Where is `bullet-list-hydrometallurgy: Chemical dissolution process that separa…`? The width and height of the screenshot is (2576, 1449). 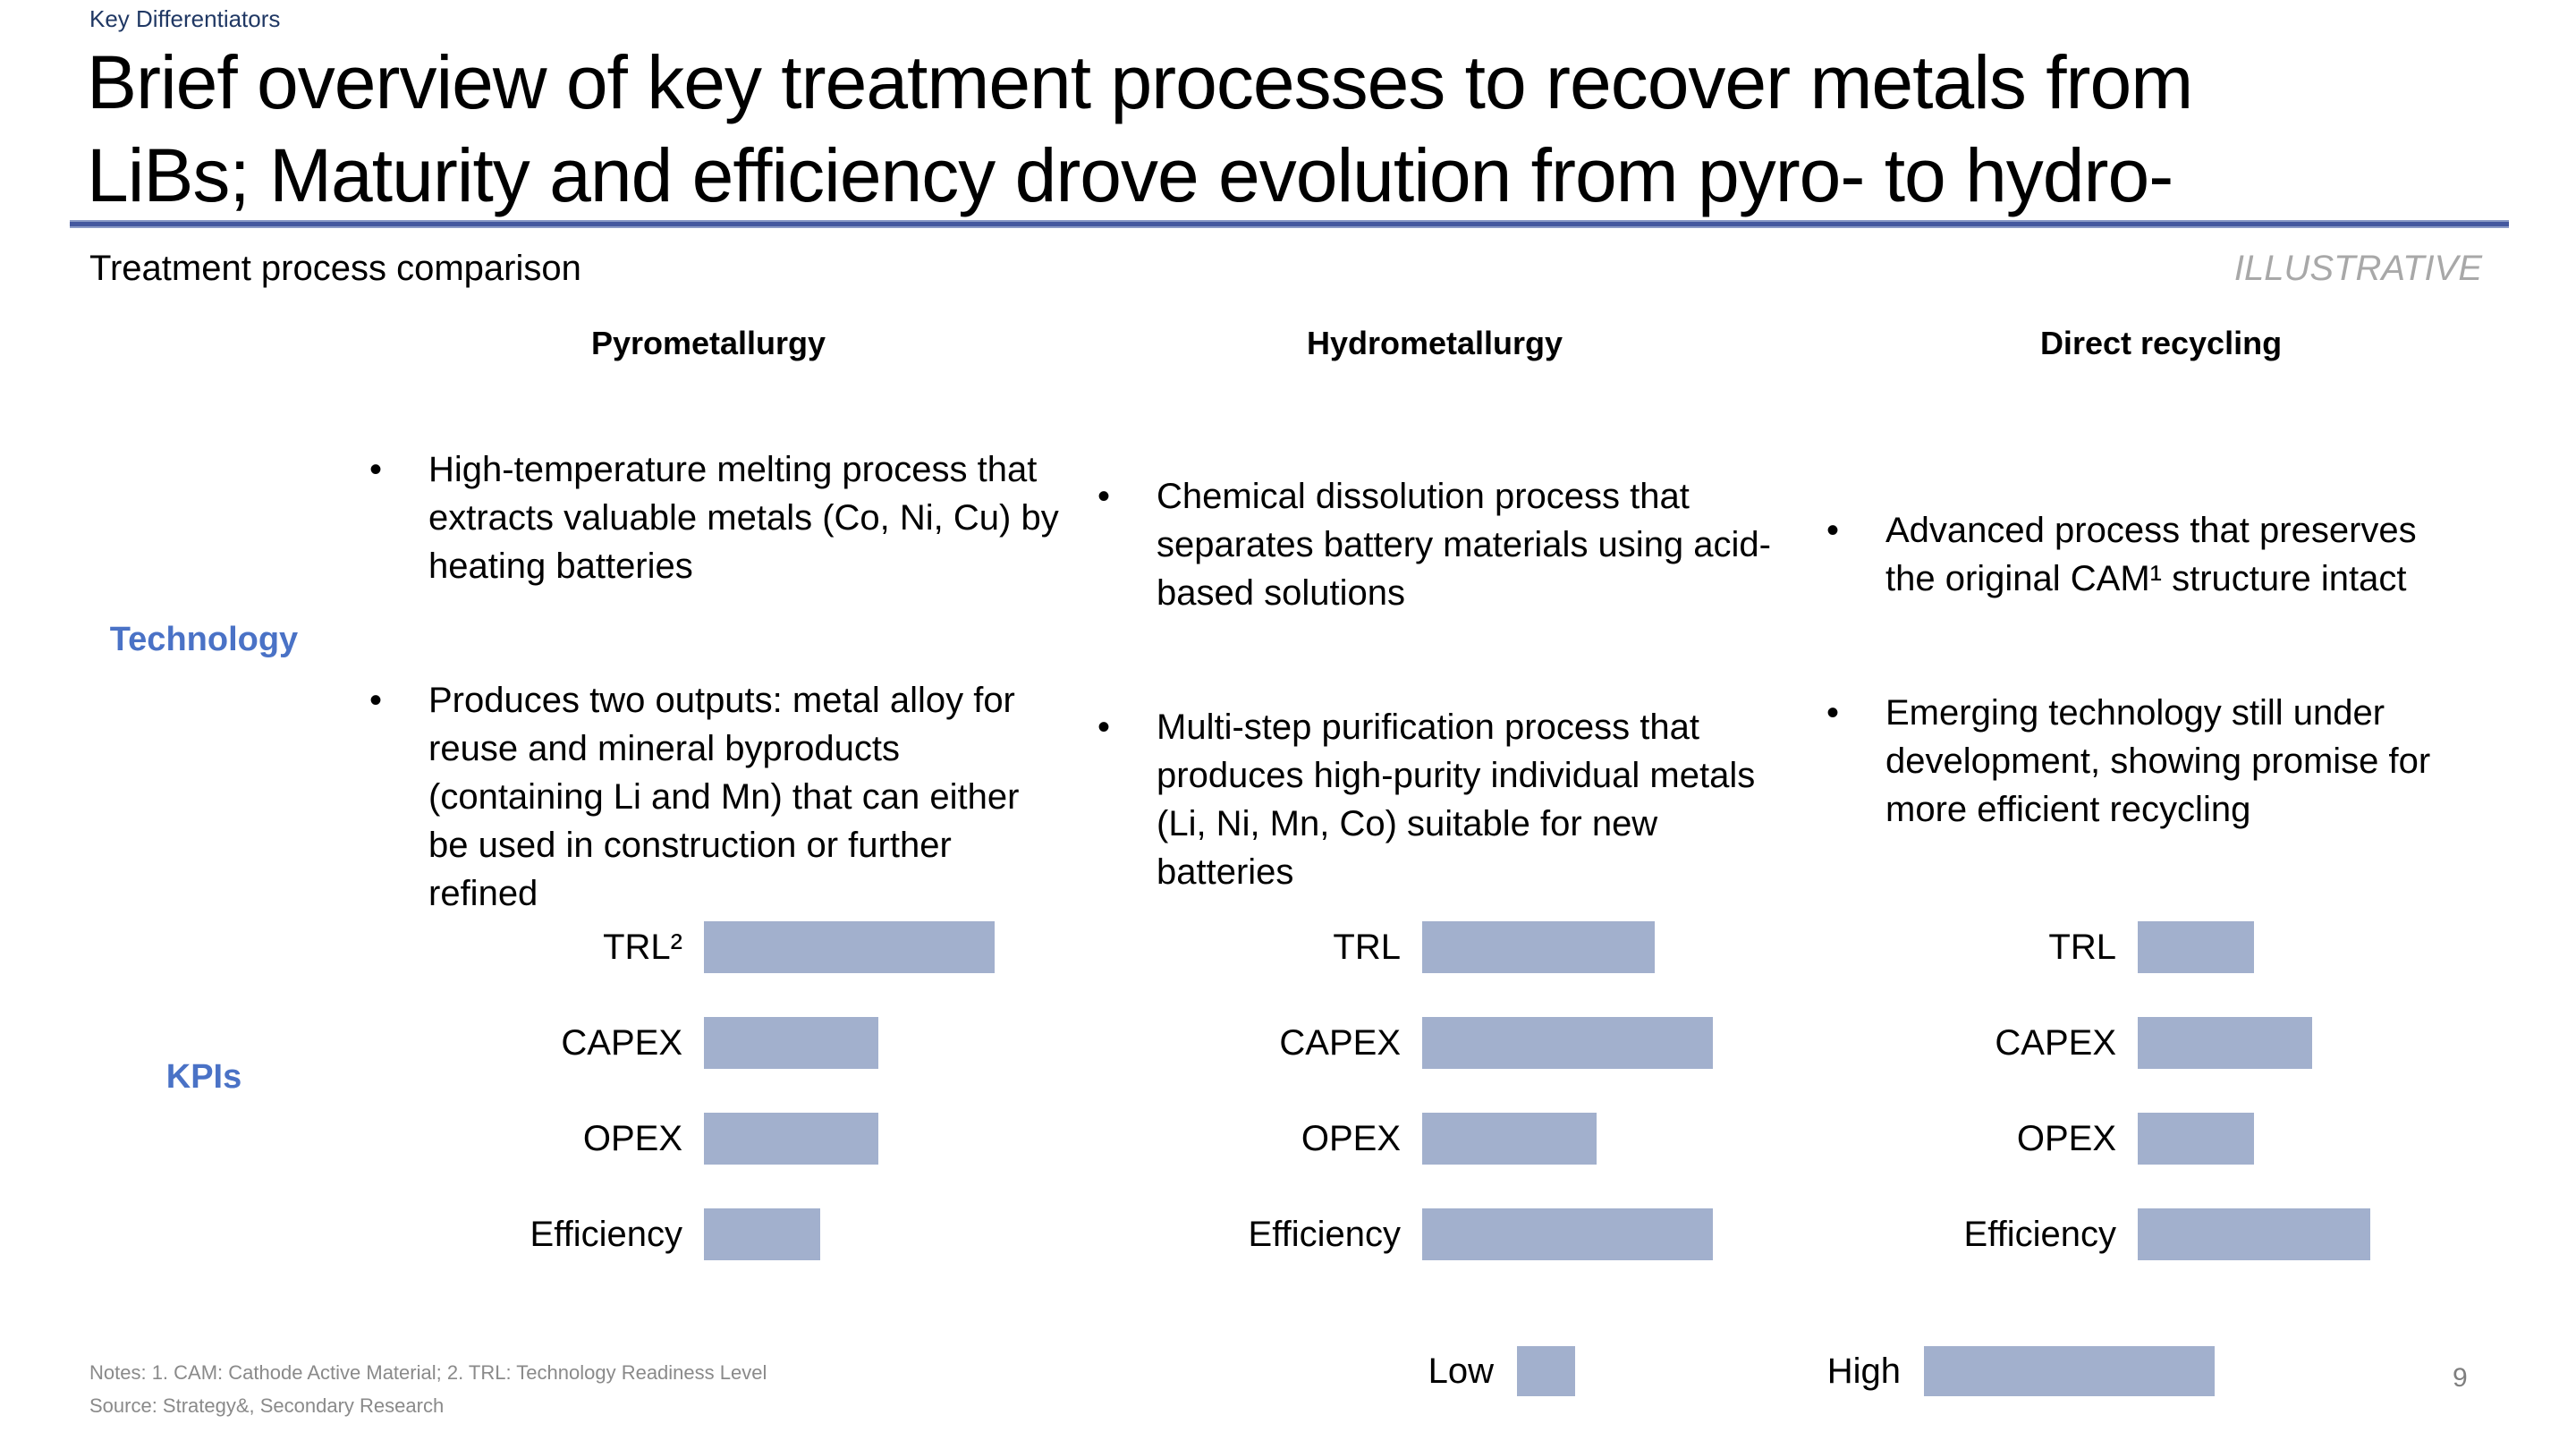 bullet-list-hydrometallurgy: Chemical dissolution process that separa… is located at coordinates (1436, 684).